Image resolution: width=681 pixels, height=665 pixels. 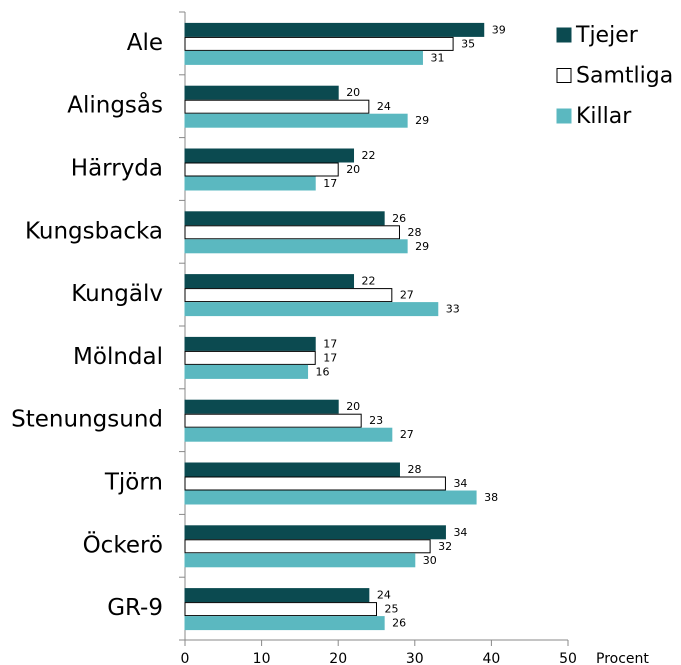 What do you see at coordinates (323, 371) in the screenshot?
I see `value-label: 16` at bounding box center [323, 371].